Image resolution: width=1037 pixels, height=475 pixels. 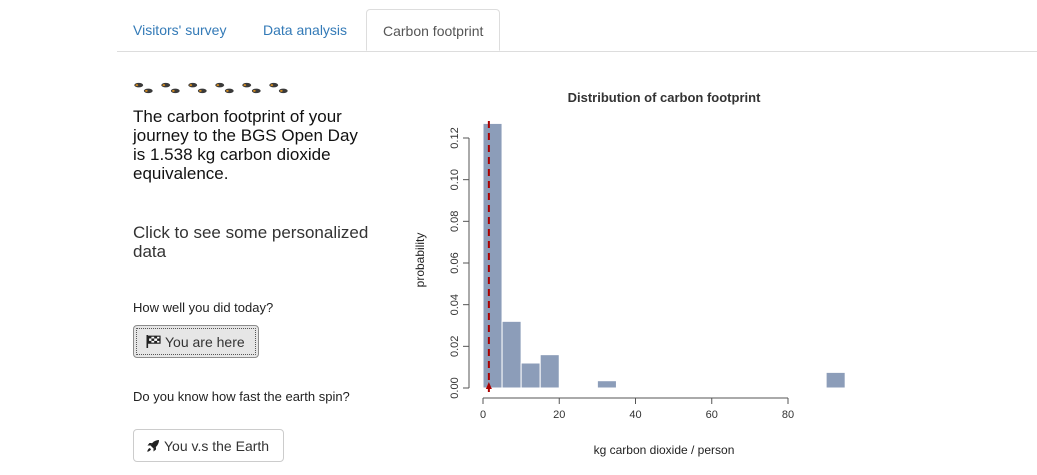 I want to click on x-axis: 0 20 40 60 80, so click(x=637, y=409).